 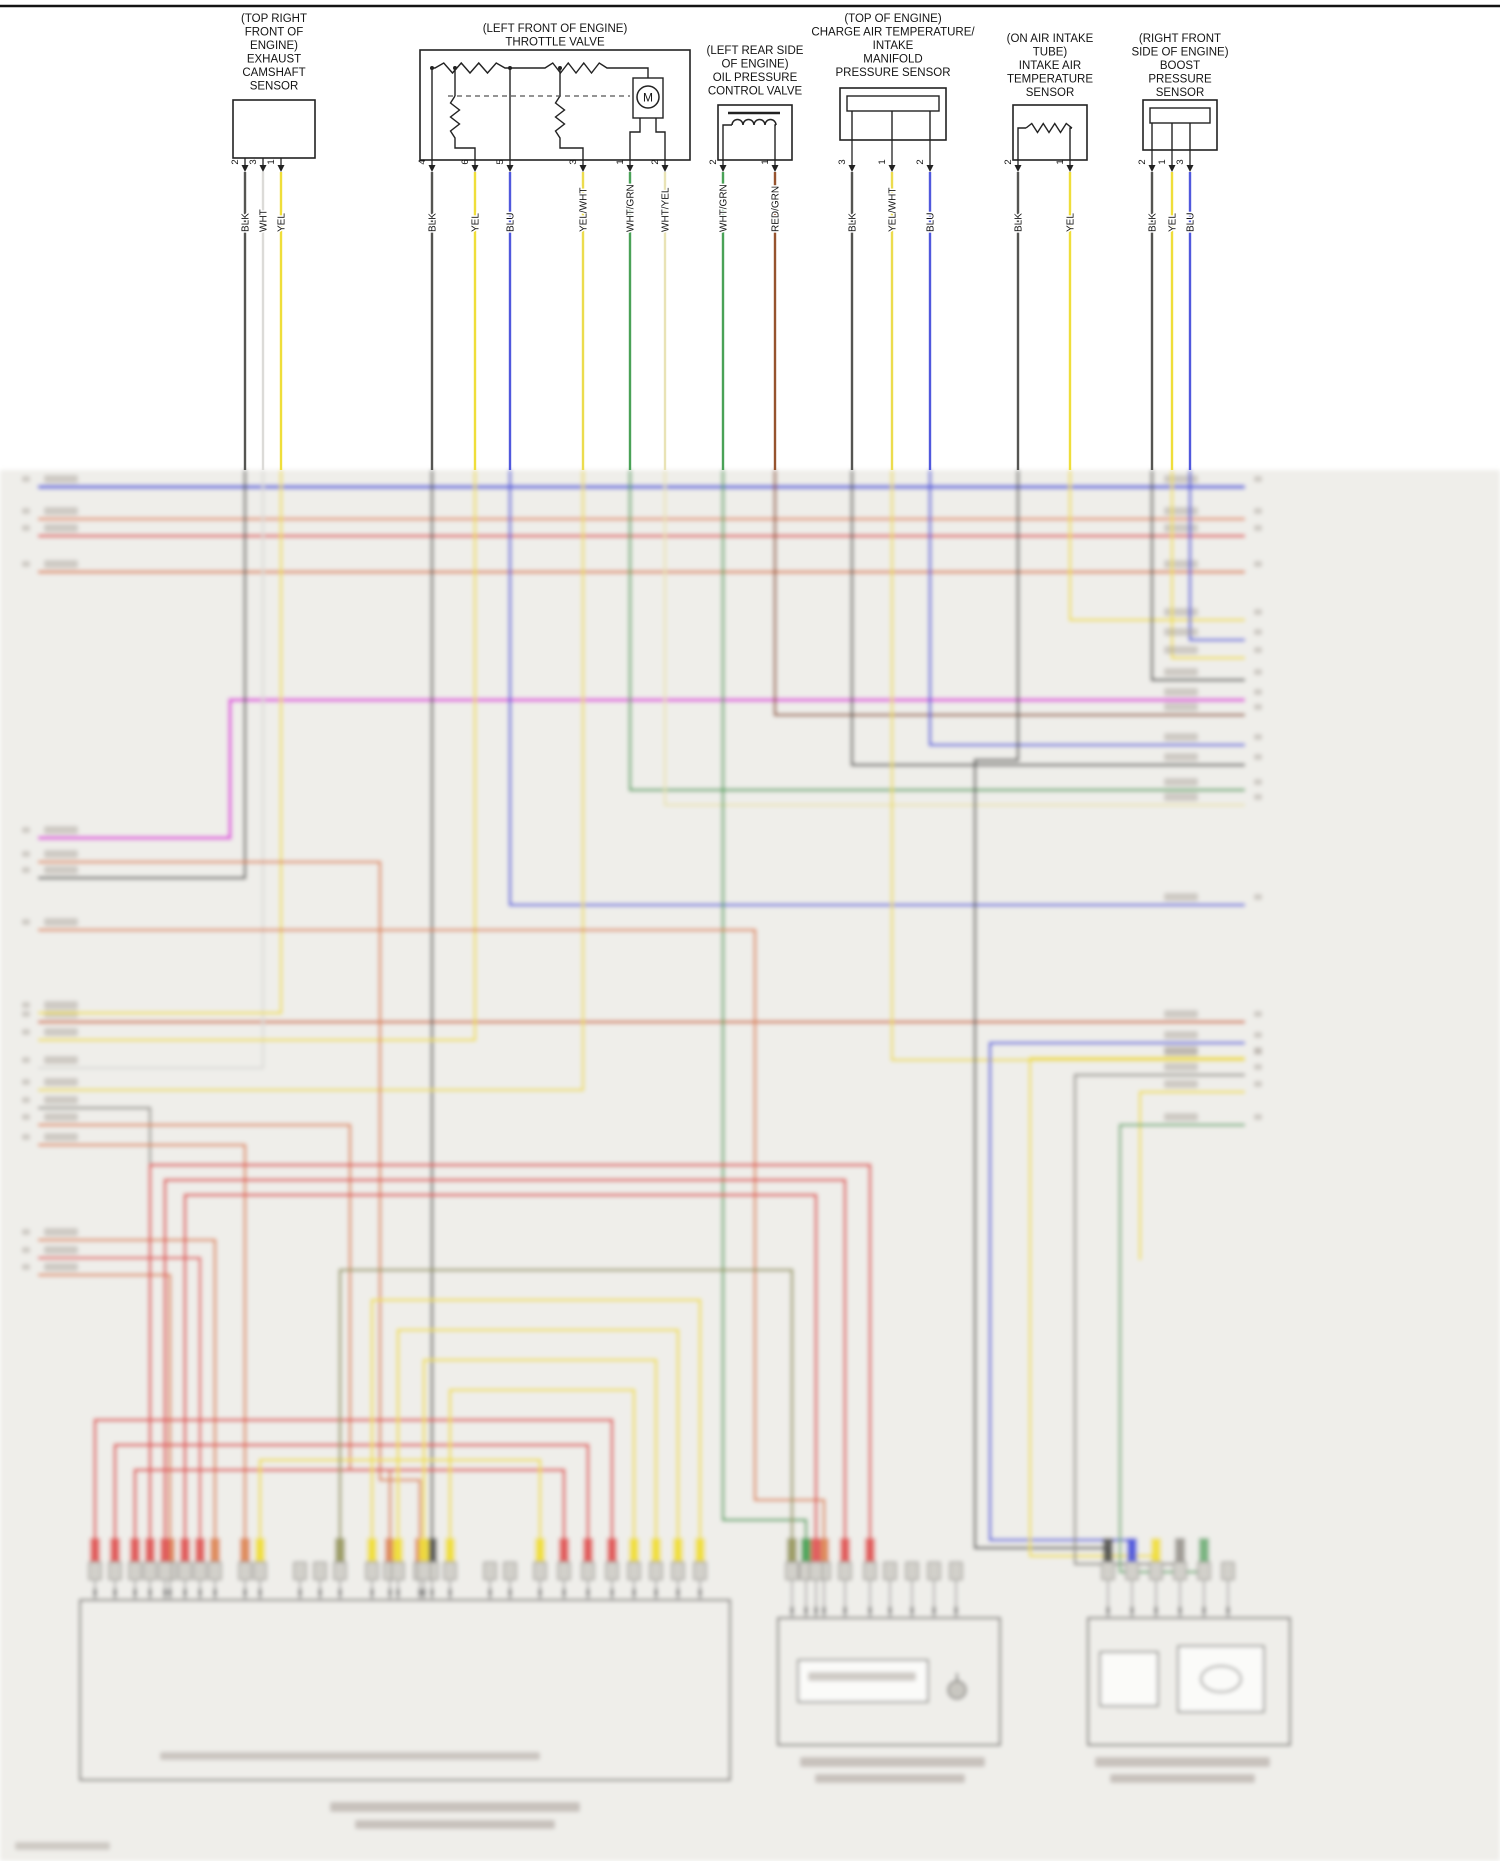 What do you see at coordinates (465, 161) in the screenshot?
I see `pin-number: 6` at bounding box center [465, 161].